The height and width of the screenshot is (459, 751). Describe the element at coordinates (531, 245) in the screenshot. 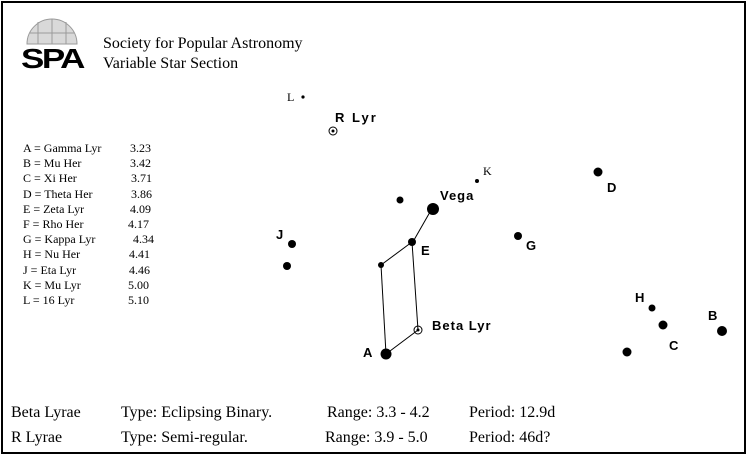

I see `label-g: G` at that location.